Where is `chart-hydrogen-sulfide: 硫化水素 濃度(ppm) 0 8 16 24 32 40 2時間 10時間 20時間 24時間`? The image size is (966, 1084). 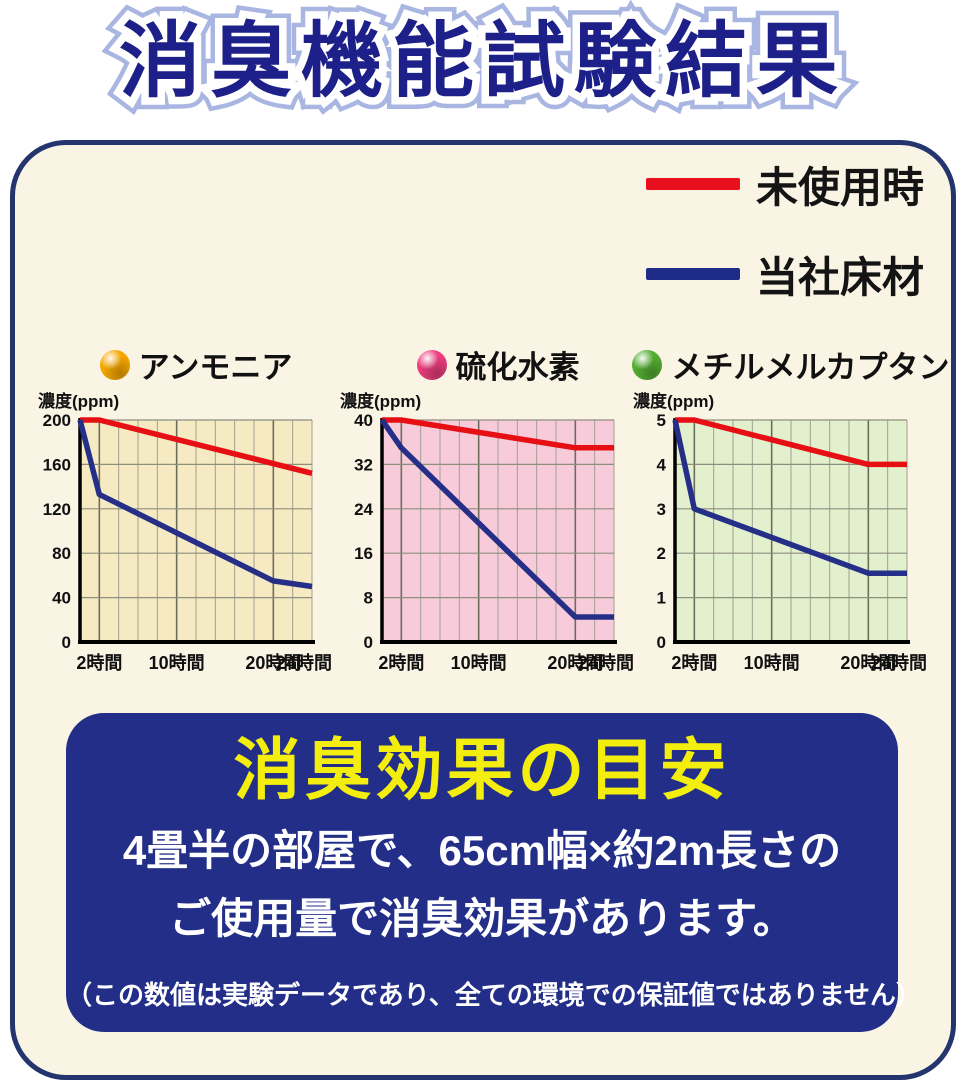
chart-hydrogen-sulfide: 硫化水素 濃度(ppm) 0 8 16 24 32 40 2時間 10時間 20時間 24時間 is located at coordinates (490, 512).